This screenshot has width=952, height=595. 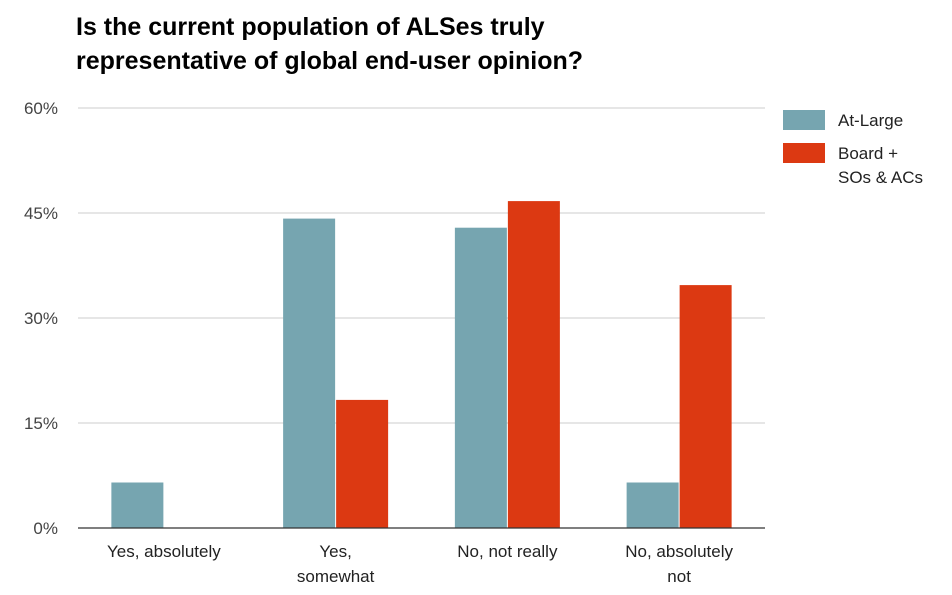 What do you see at coordinates (880, 177) in the screenshot?
I see `legend-label: SOs & ACs` at bounding box center [880, 177].